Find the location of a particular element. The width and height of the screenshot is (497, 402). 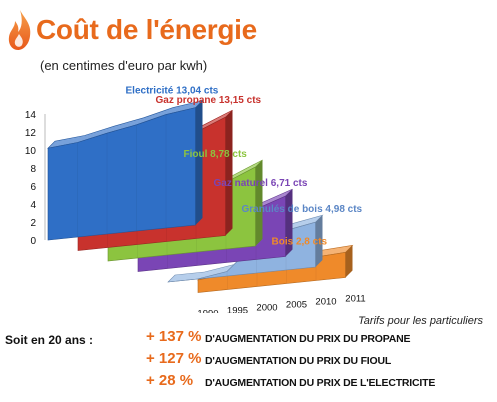

summary-pct-electricite: + 28 % is located at coordinates (170, 380).